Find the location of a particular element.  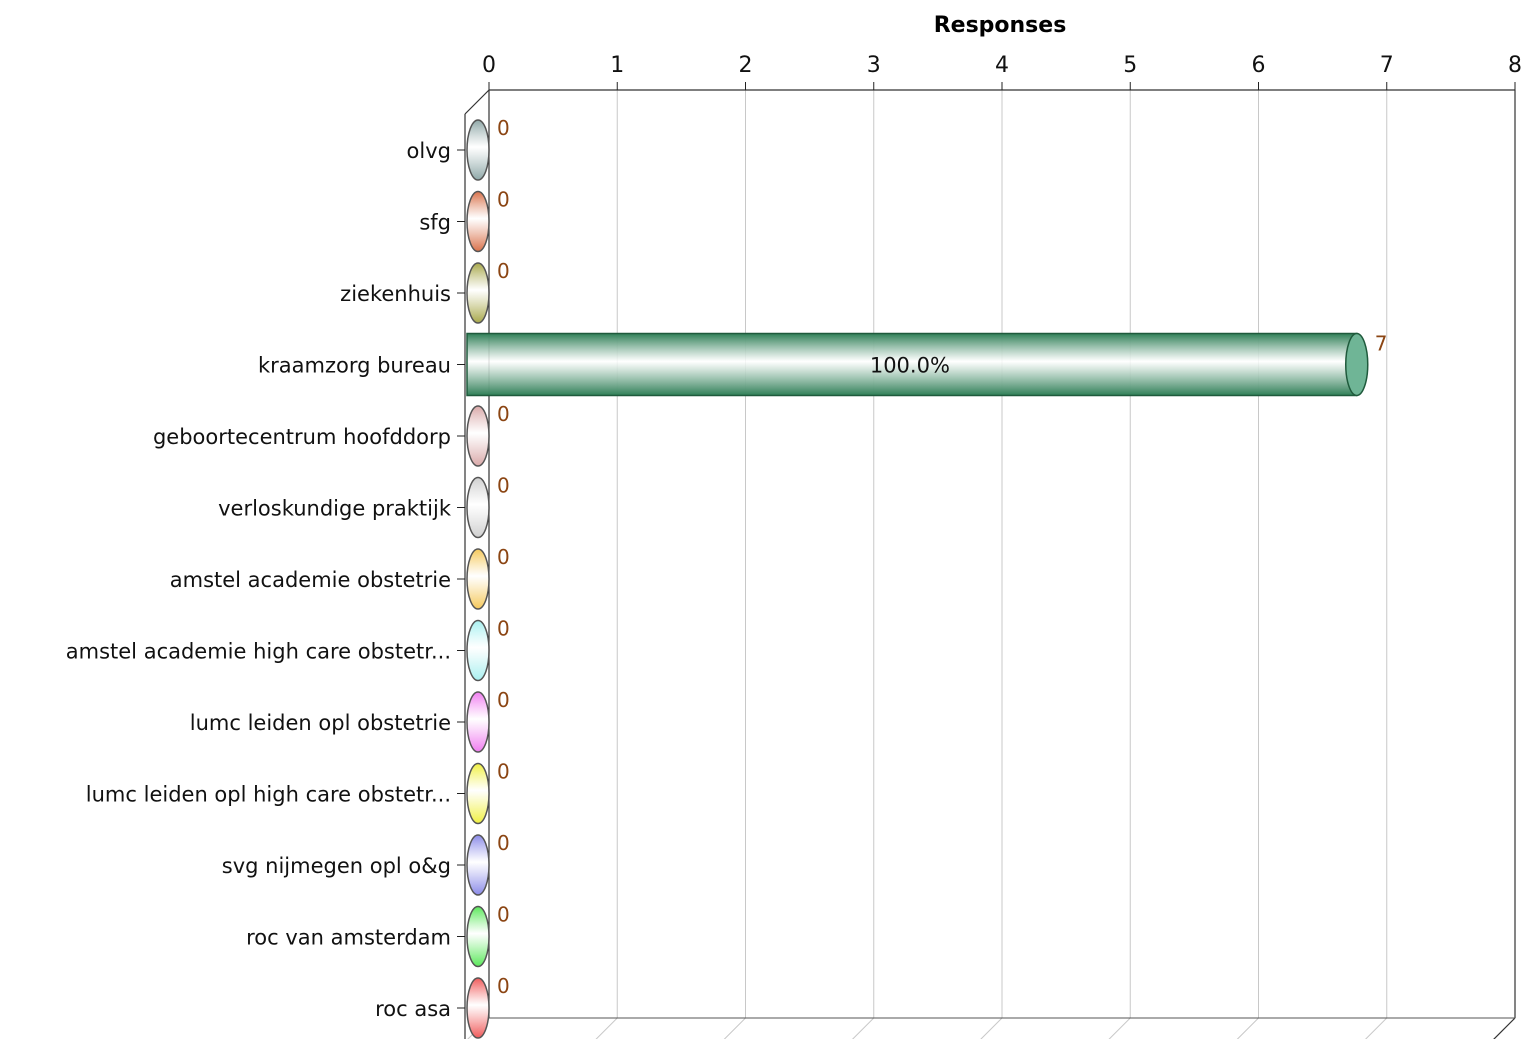

x-tick-label: 2 is located at coordinates (746, 65).